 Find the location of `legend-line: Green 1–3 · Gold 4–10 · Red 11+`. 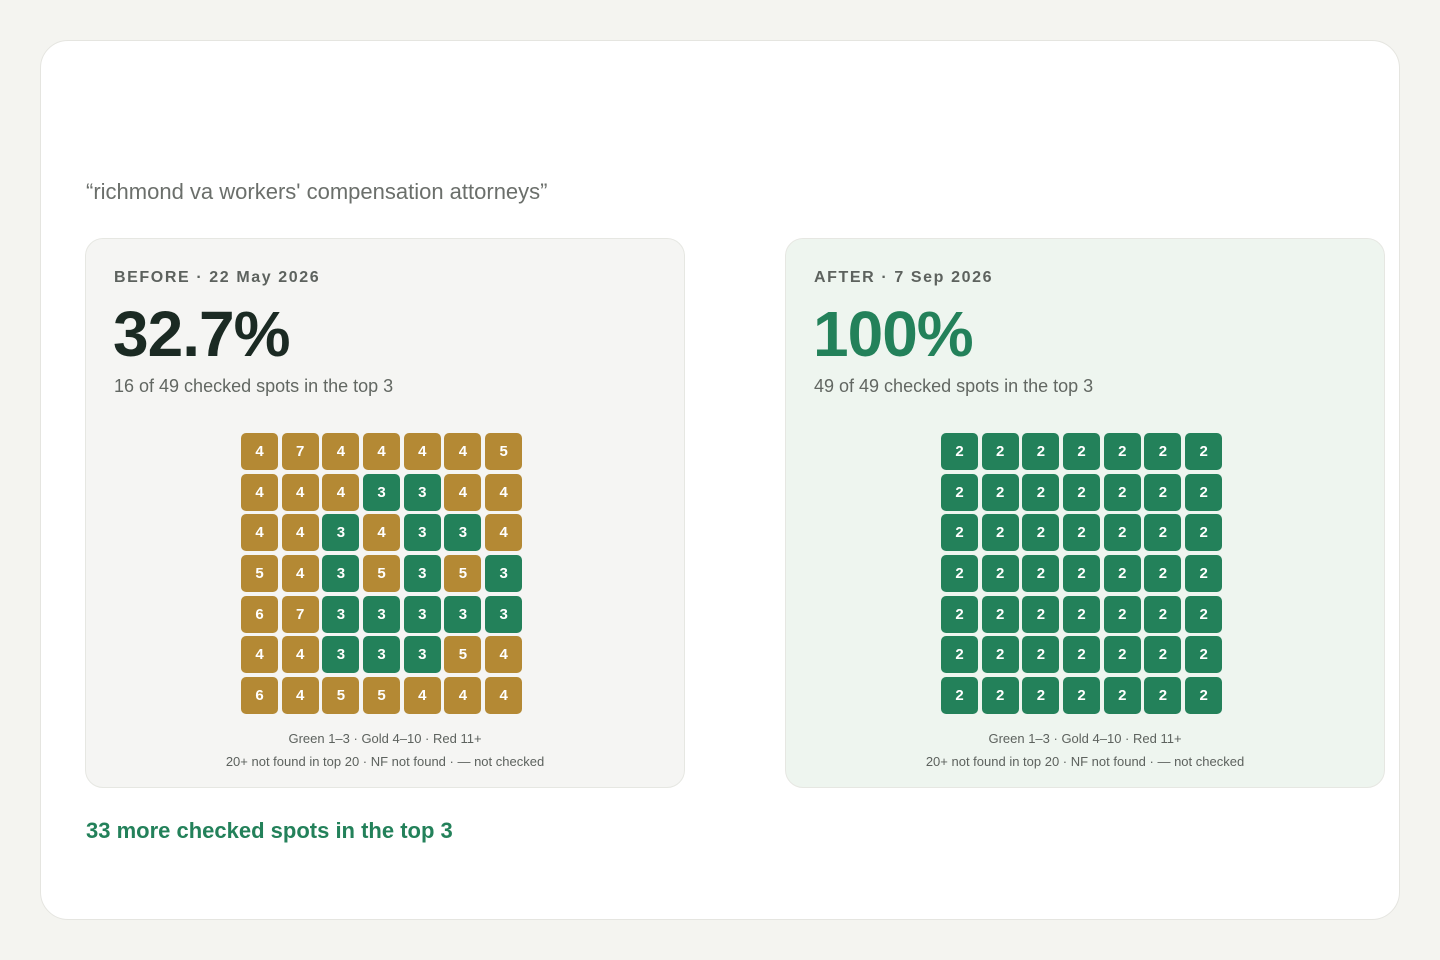

legend-line: Green 1–3 · Gold 4–10 · Red 11+ is located at coordinates (385, 738).